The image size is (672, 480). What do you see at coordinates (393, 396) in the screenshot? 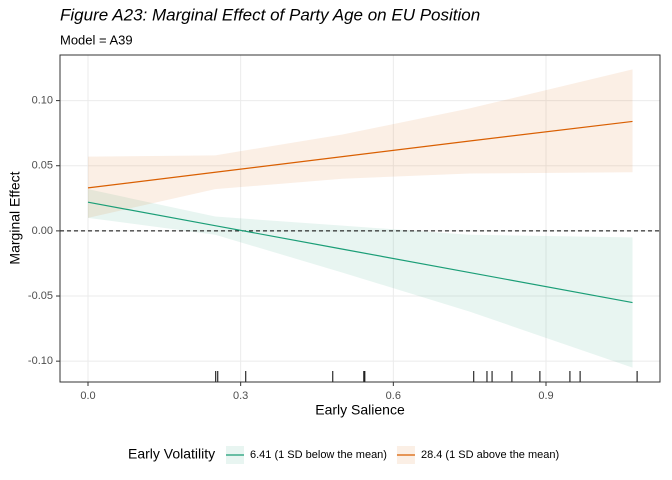
I see `x-tick-label: 0.6` at bounding box center [393, 396].